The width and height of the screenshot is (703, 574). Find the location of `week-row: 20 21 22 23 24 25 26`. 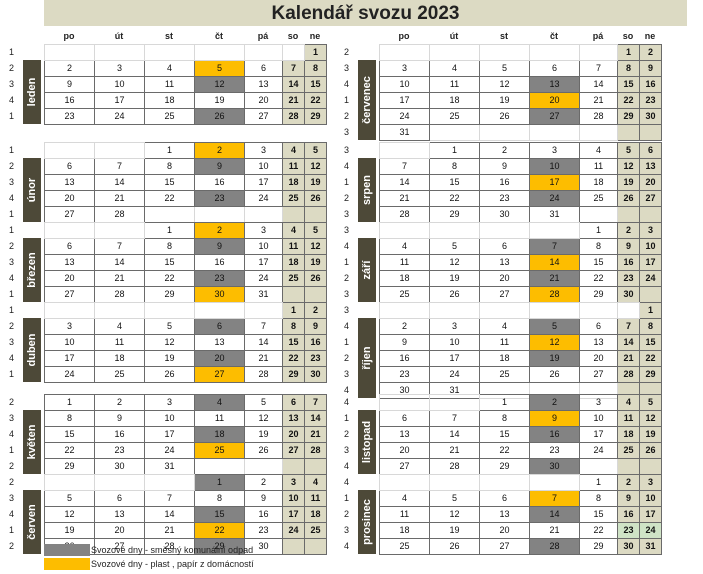

week-row: 20 21 22 23 24 25 26 is located at coordinates (520, 450).